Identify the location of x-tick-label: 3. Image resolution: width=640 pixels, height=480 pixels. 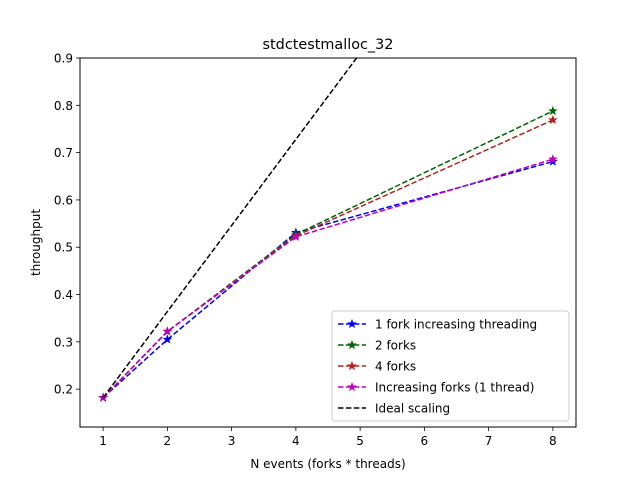
(232, 441).